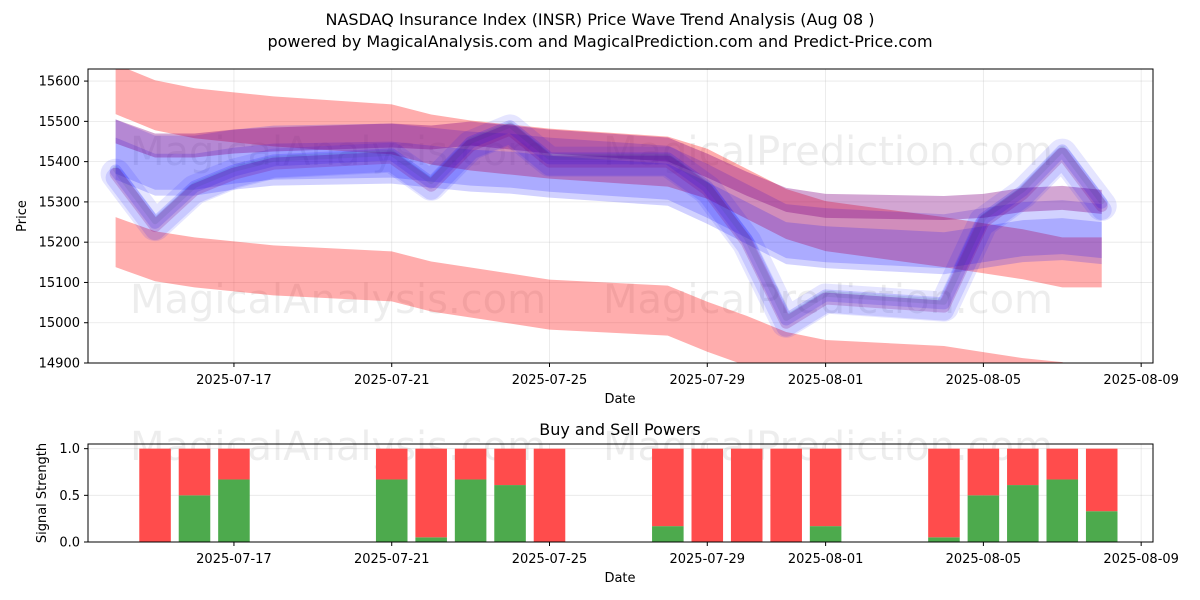 This screenshot has height=600, width=1200. Describe the element at coordinates (59, 283) in the screenshot. I see `price-y-tick-label: 15100` at that location.